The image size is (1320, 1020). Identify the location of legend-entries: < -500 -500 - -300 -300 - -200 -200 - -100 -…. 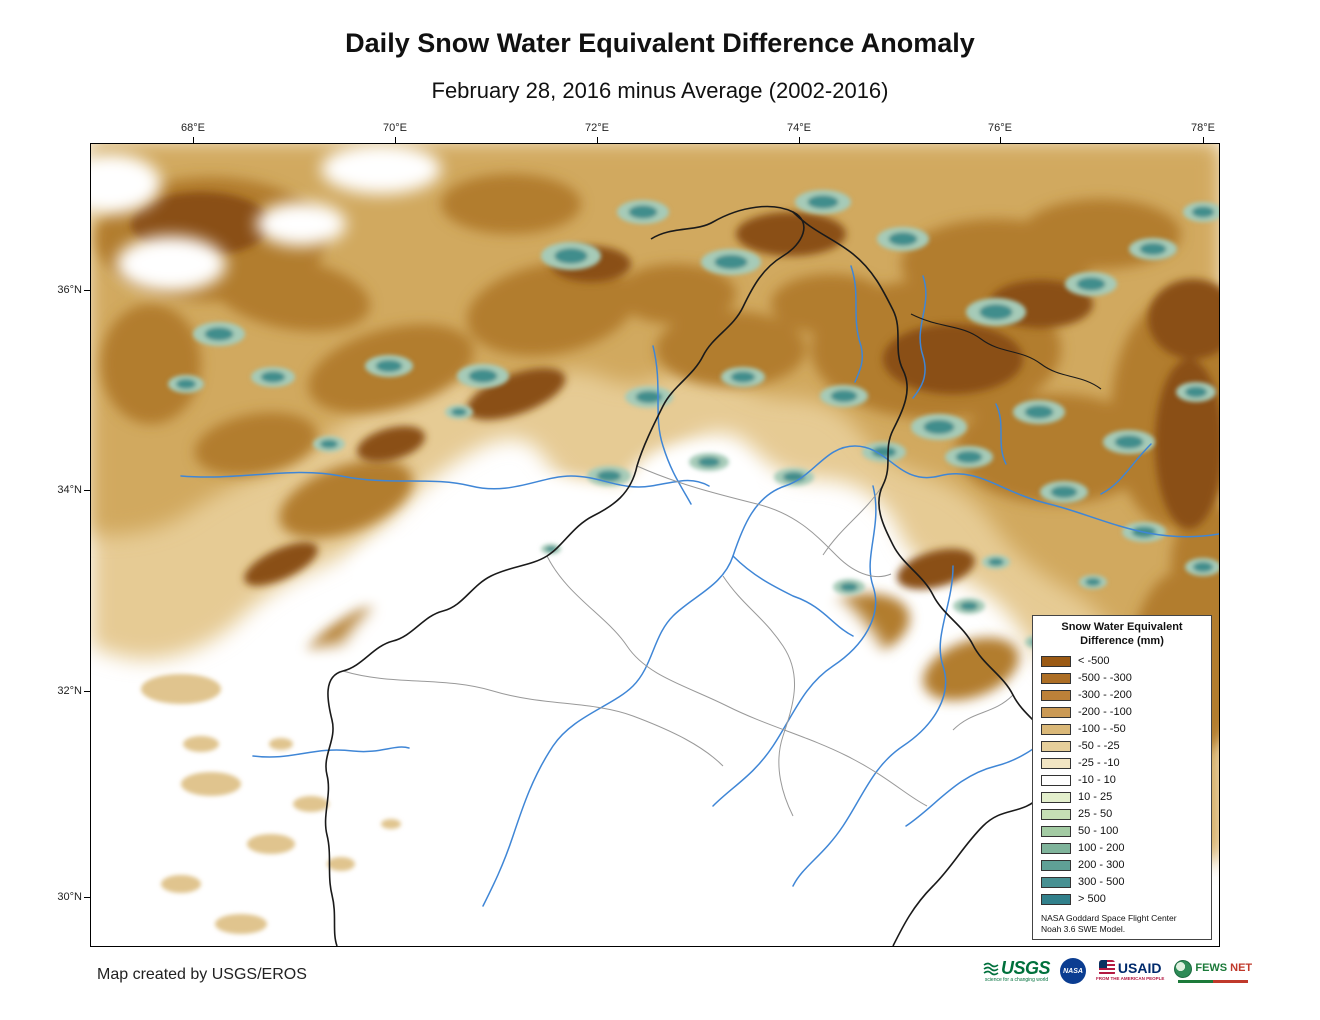
(1122, 780).